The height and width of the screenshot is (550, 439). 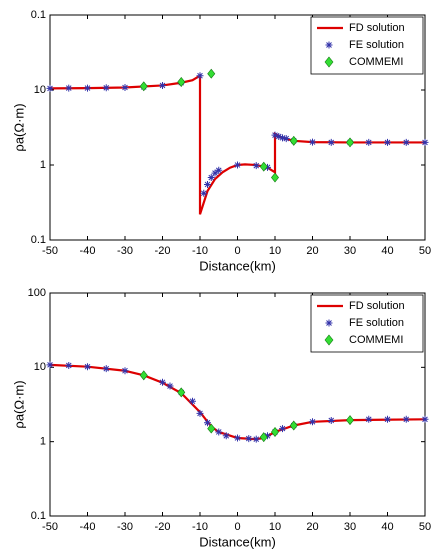 I want to click on y-tick-label: 100, so click(x=37, y=293).